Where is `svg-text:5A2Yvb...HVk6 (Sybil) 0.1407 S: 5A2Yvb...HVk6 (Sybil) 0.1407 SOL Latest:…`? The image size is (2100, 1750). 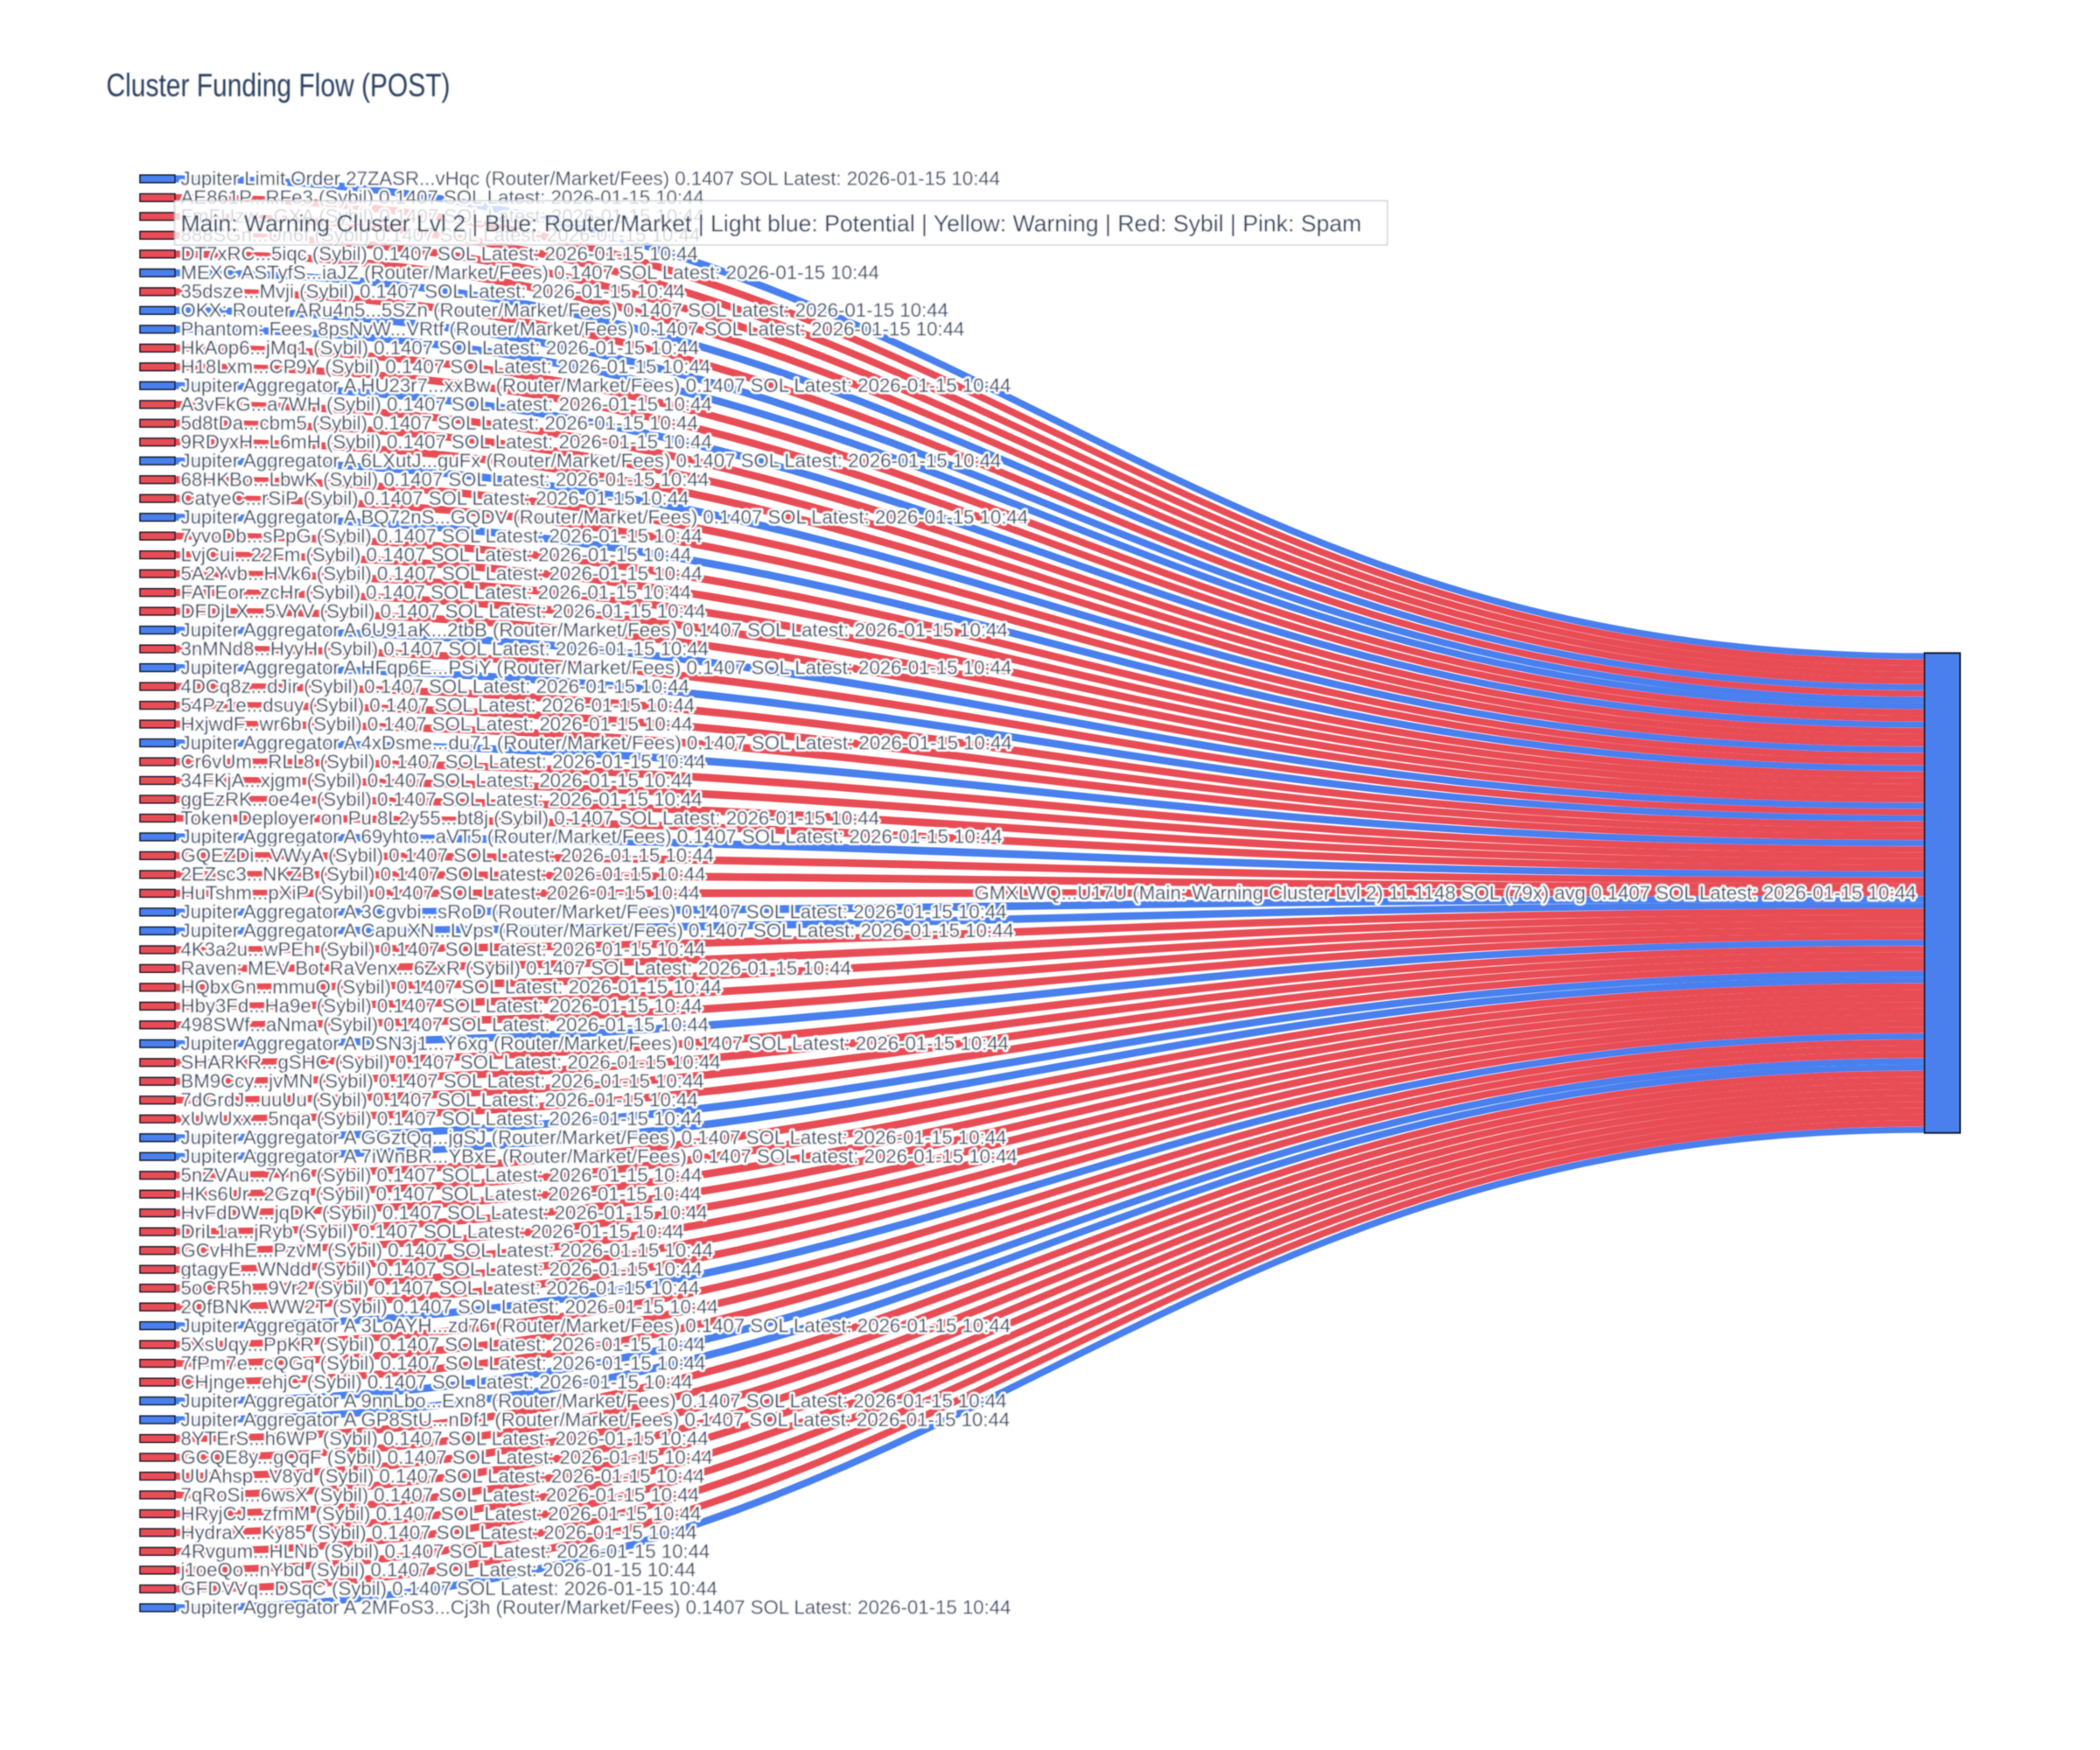
svg-text:5A2Yvb...HVk6 (Sybil) 0.1407 S: 5A2Yvb...HVk6 (Sybil) 0.1407 SOL Latest:… is located at coordinates (442, 573).